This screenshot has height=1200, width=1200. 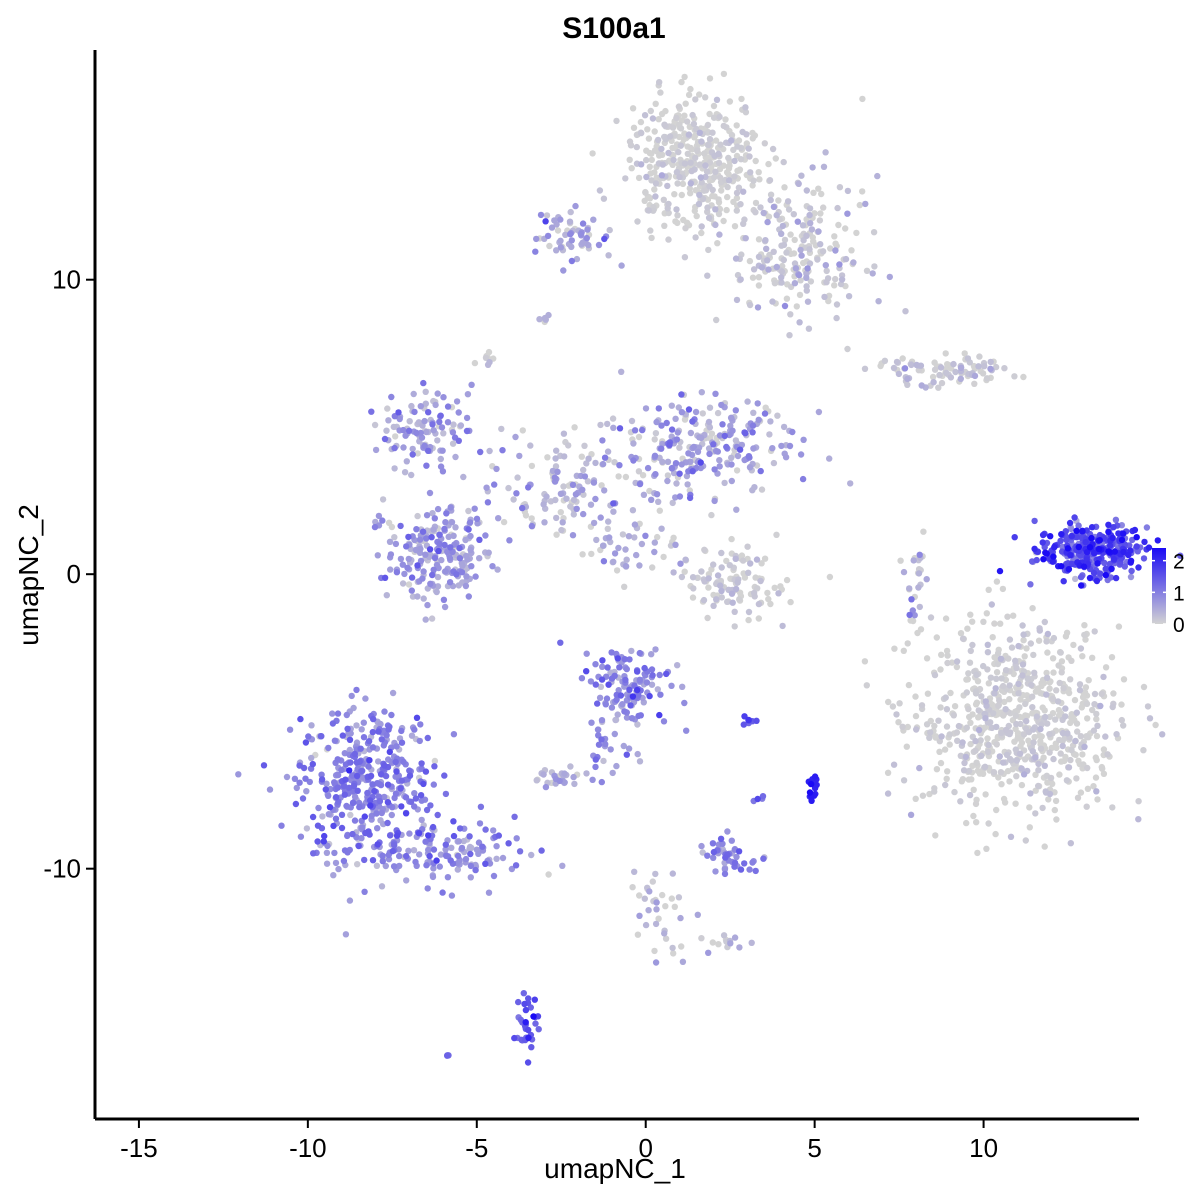 What do you see at coordinates (814, 1148) in the screenshot?
I see `x-tick-label: 5` at bounding box center [814, 1148].